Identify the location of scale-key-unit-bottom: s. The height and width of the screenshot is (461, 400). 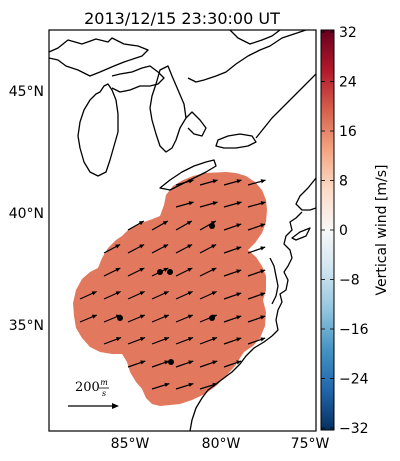
(104, 393).